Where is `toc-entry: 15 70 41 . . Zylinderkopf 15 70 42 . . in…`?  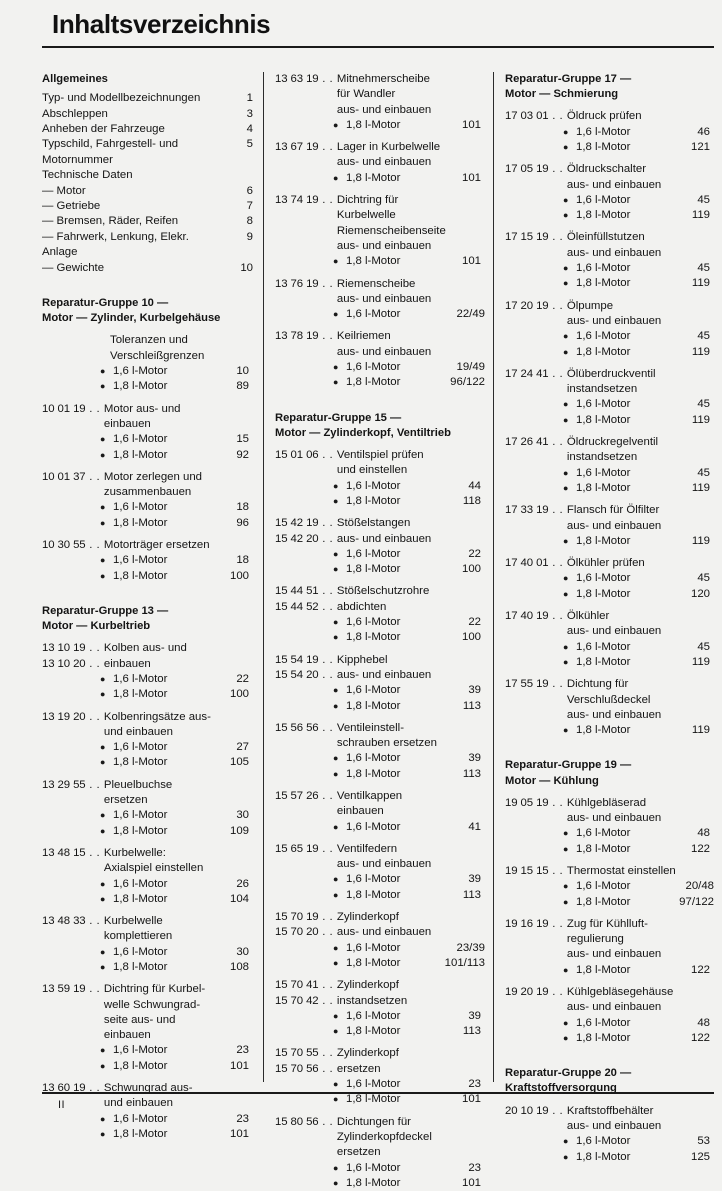 toc-entry: 15 70 41 . . Zylinderkopf 15 70 42 . . in… is located at coordinates (380, 1008).